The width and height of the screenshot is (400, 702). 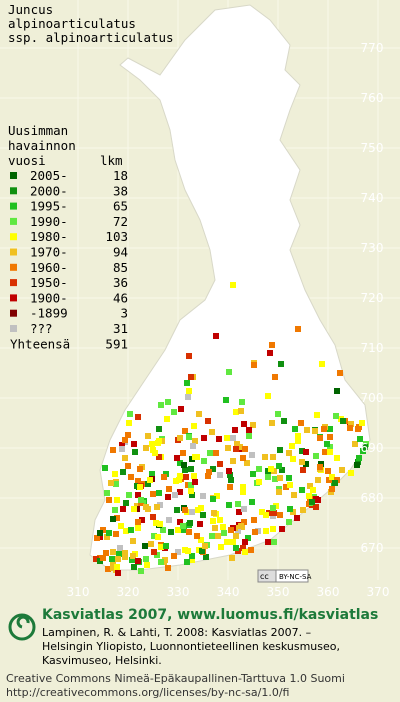 What do you see at coordinates (372, 448) in the screenshot?
I see `grid-y-label: 690` at bounding box center [372, 448].